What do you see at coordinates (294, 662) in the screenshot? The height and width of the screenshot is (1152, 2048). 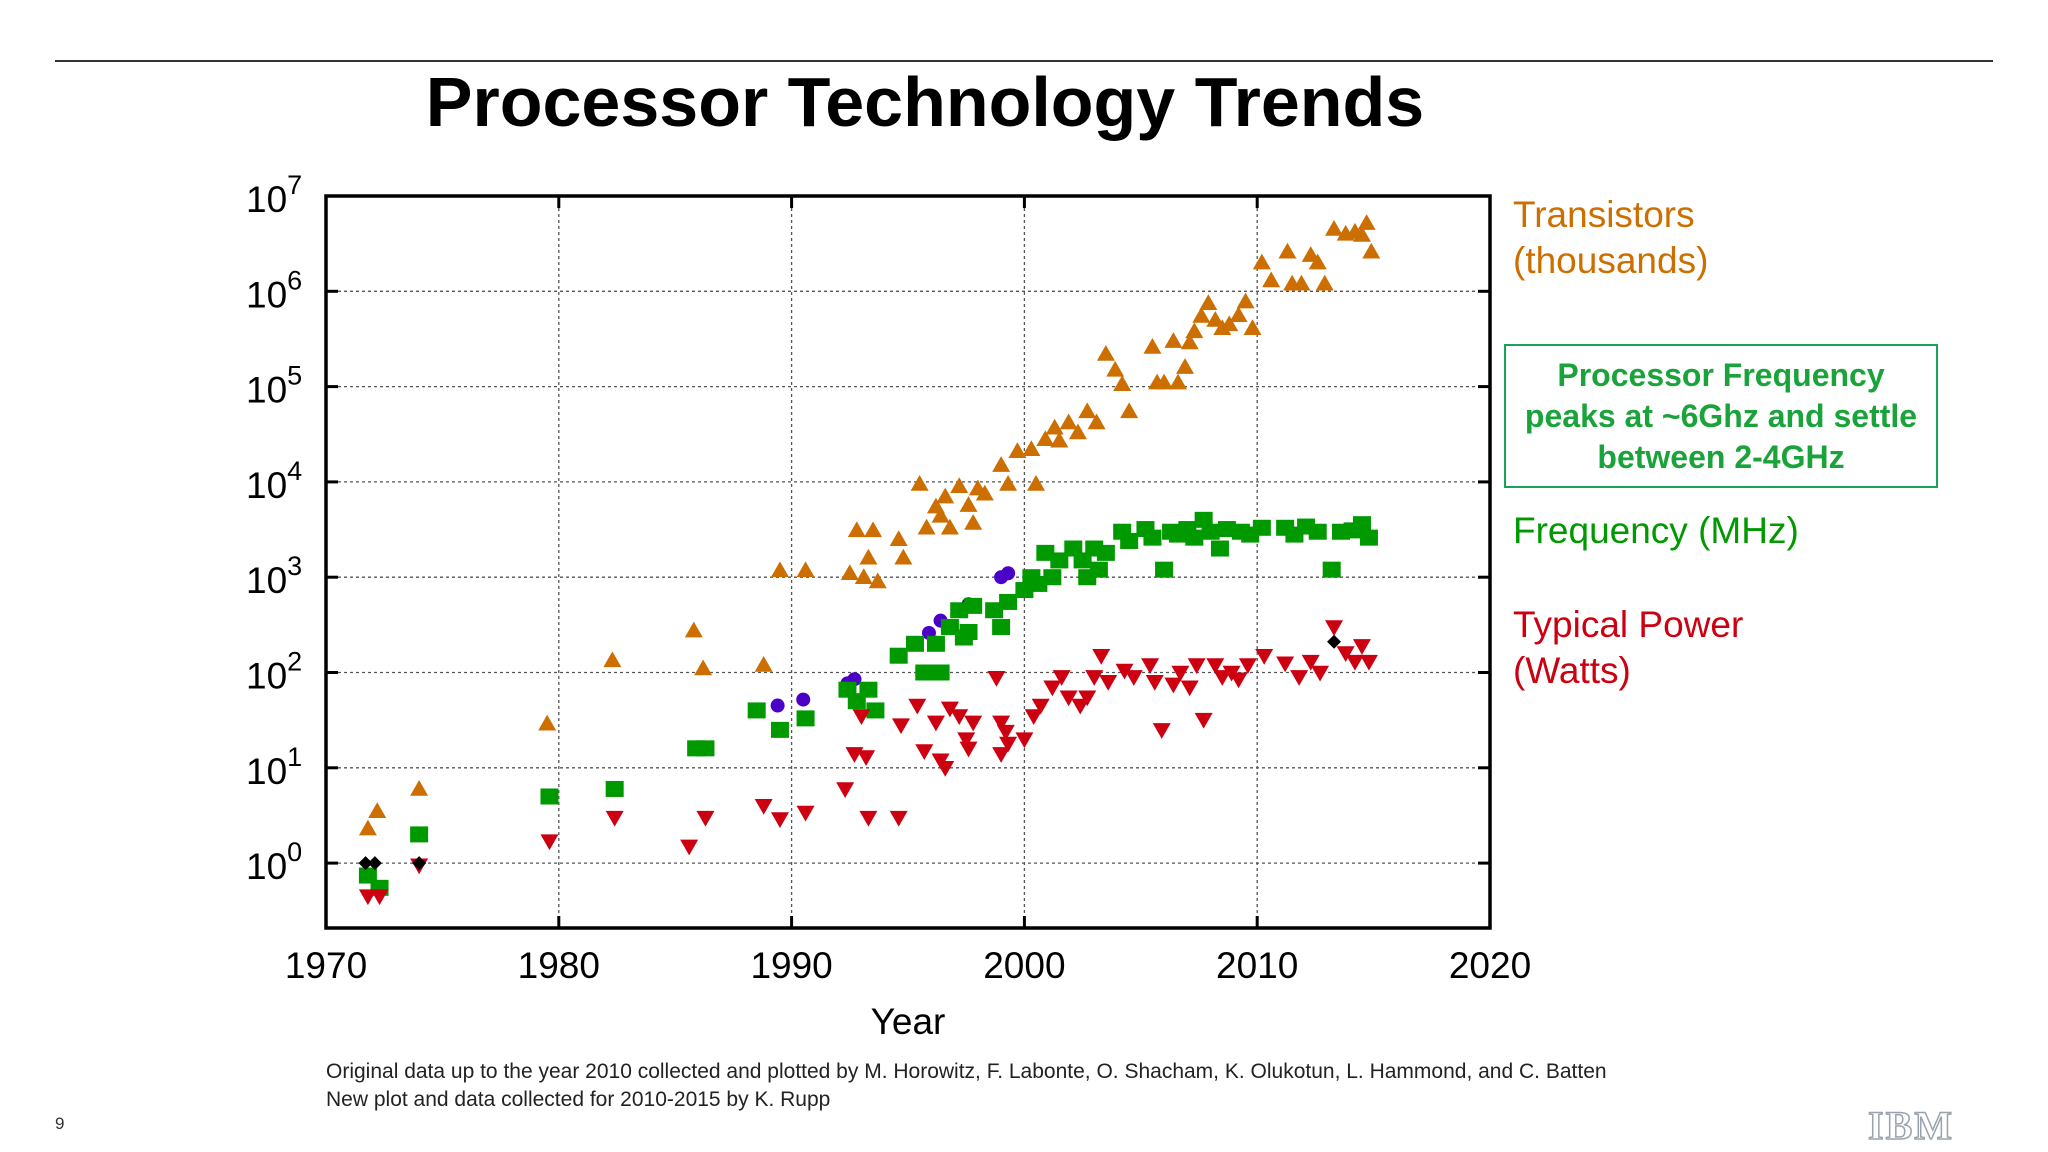 I see `y-tick-label-exponent: 2` at bounding box center [294, 662].